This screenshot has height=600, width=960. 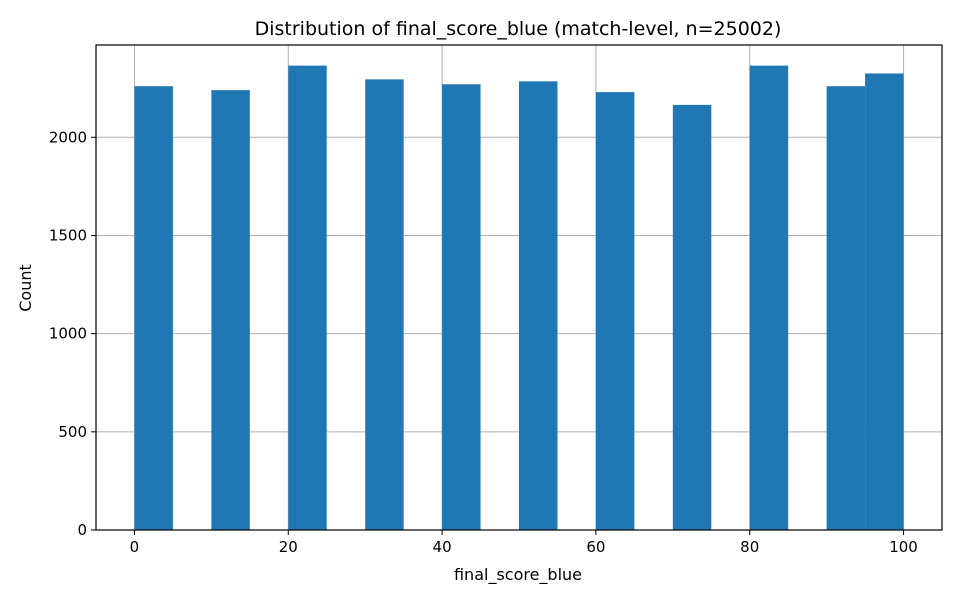 I want to click on x-tick-label: 40, so click(x=442, y=547).